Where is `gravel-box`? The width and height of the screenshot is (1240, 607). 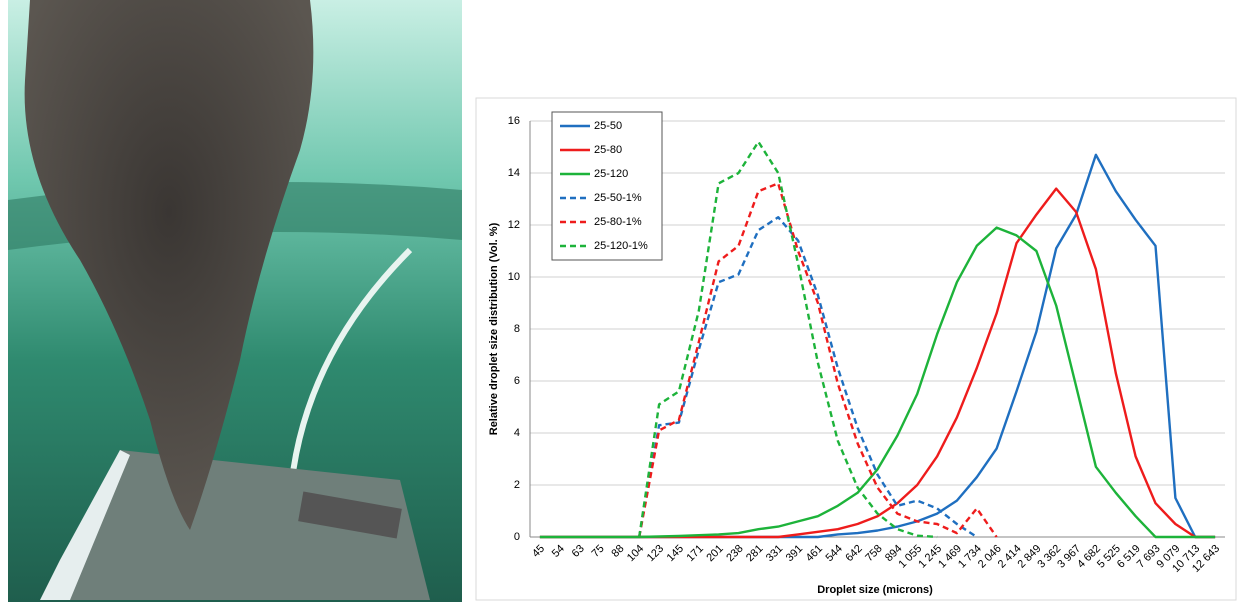 gravel-box is located at coordinates (240, 525).